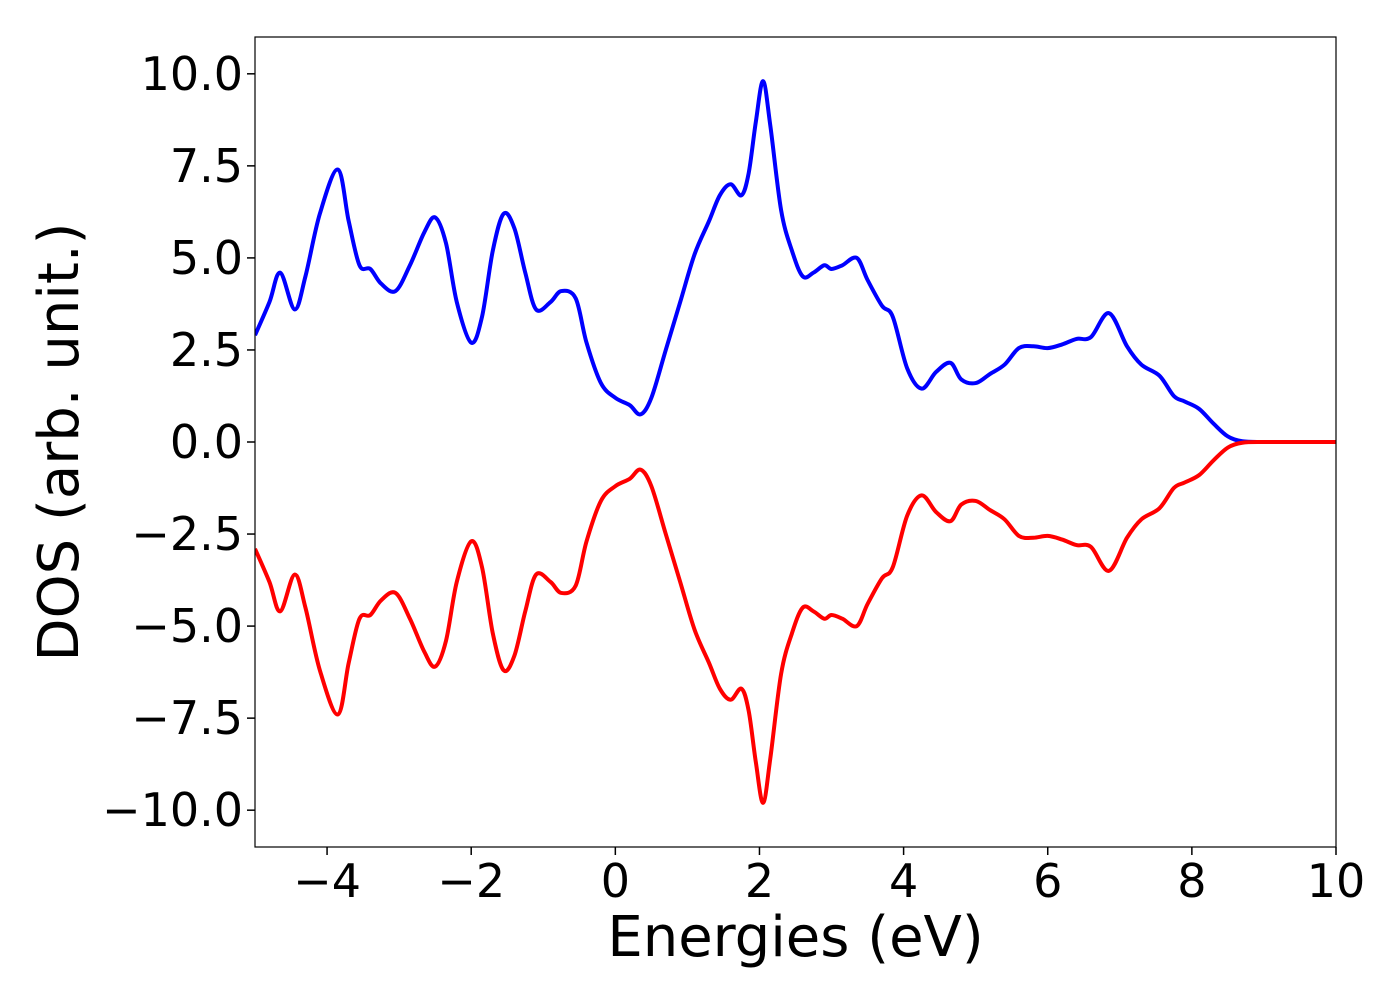 The width and height of the screenshot is (1400, 1000). What do you see at coordinates (903, 881) in the screenshot?
I see `x-tick-label: 4` at bounding box center [903, 881].